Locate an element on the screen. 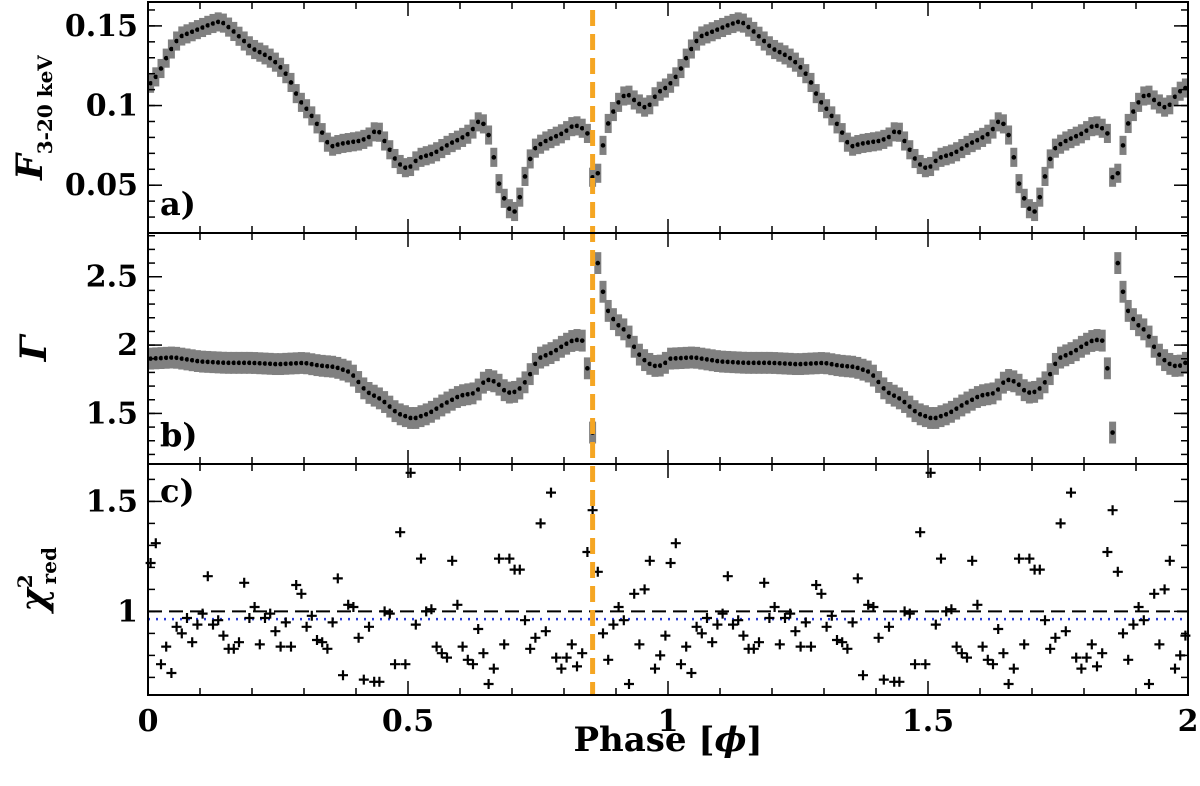 The image size is (1200, 786). x-tick-label: 1.5 is located at coordinates (928, 721).